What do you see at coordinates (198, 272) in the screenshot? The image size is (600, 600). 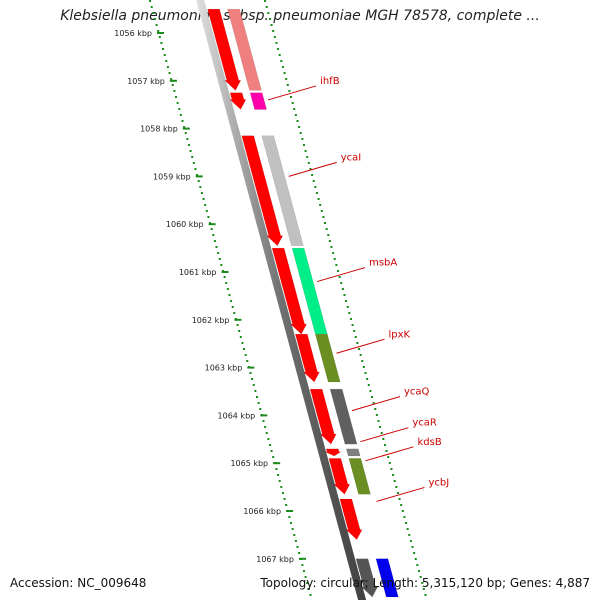 I see `ruler-tick-label: 1061 kbp` at bounding box center [198, 272].